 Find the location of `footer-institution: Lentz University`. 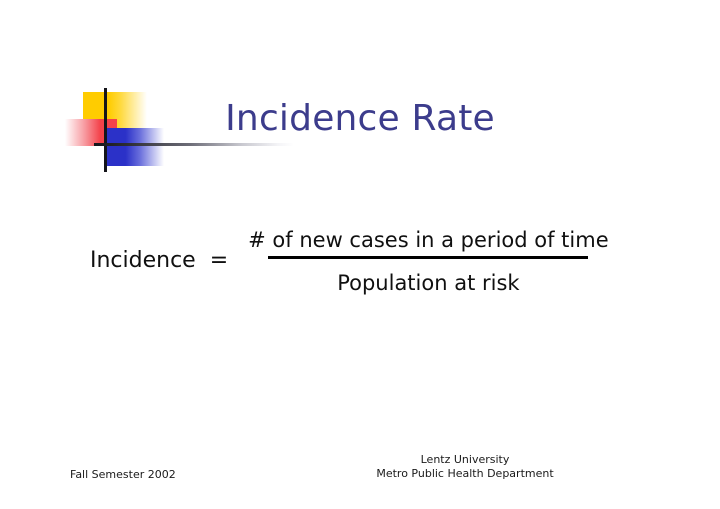

footer-institution: Lentz University is located at coordinates (465, 459).